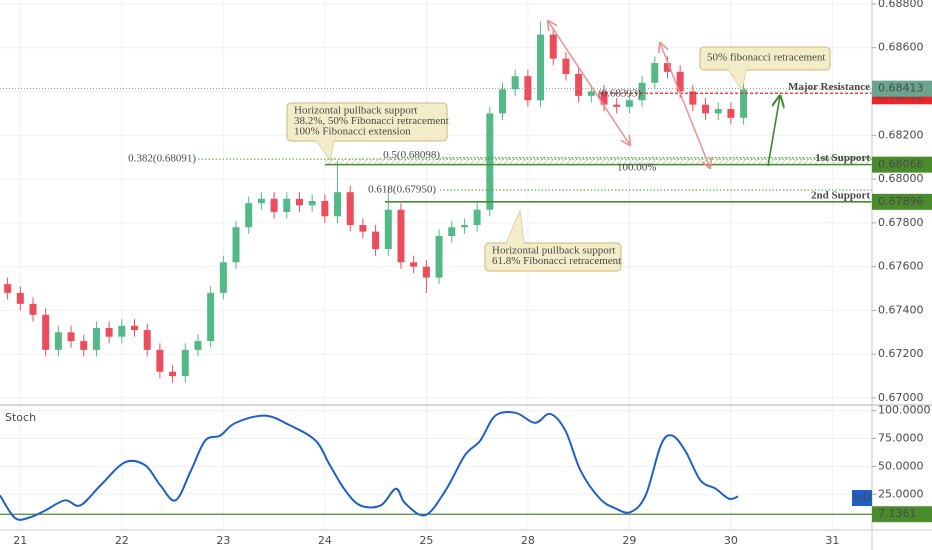 The height and width of the screenshot is (550, 932). I want to click on note-pointer-cover, so click(515, 227).